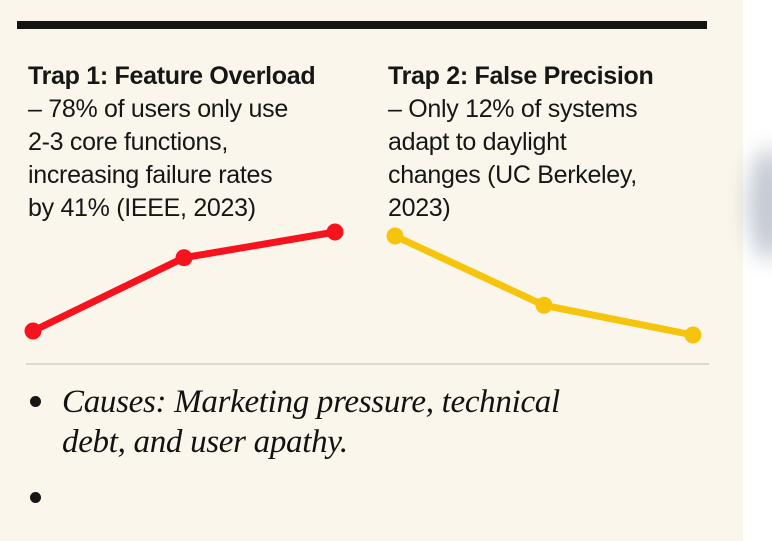 The height and width of the screenshot is (541, 772). Describe the element at coordinates (477, 142) in the screenshot. I see `trap2-body-line: adapt to daylight` at that location.